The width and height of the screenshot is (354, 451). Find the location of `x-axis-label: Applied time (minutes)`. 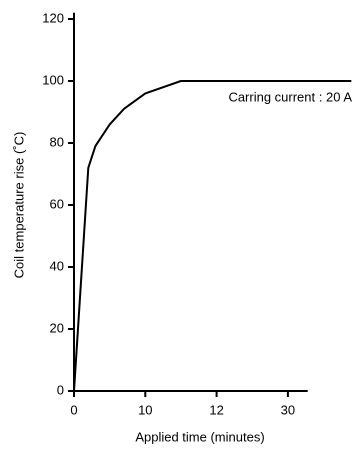

x-axis-label: Applied time (minutes) is located at coordinates (199, 436).